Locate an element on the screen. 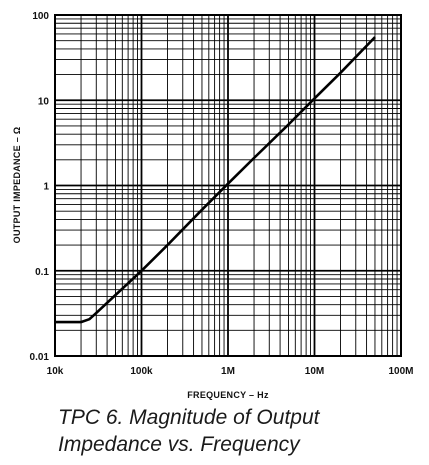 The height and width of the screenshot is (465, 429). y-tick-label: 100 is located at coordinates (40, 16).